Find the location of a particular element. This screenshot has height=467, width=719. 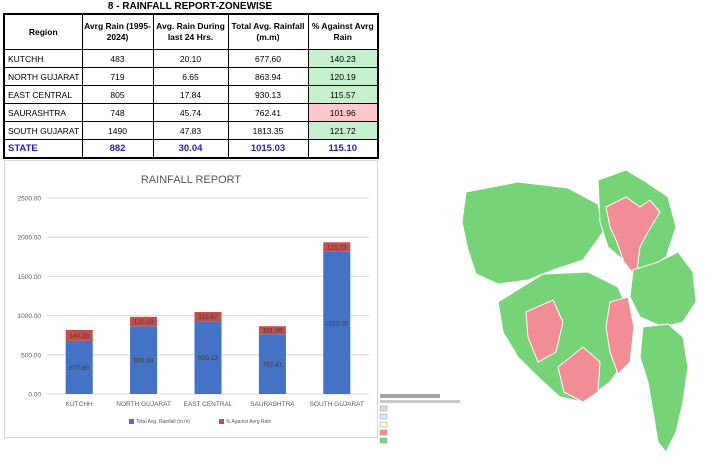

y-tick-label: 1500.00 is located at coordinates (30, 277).